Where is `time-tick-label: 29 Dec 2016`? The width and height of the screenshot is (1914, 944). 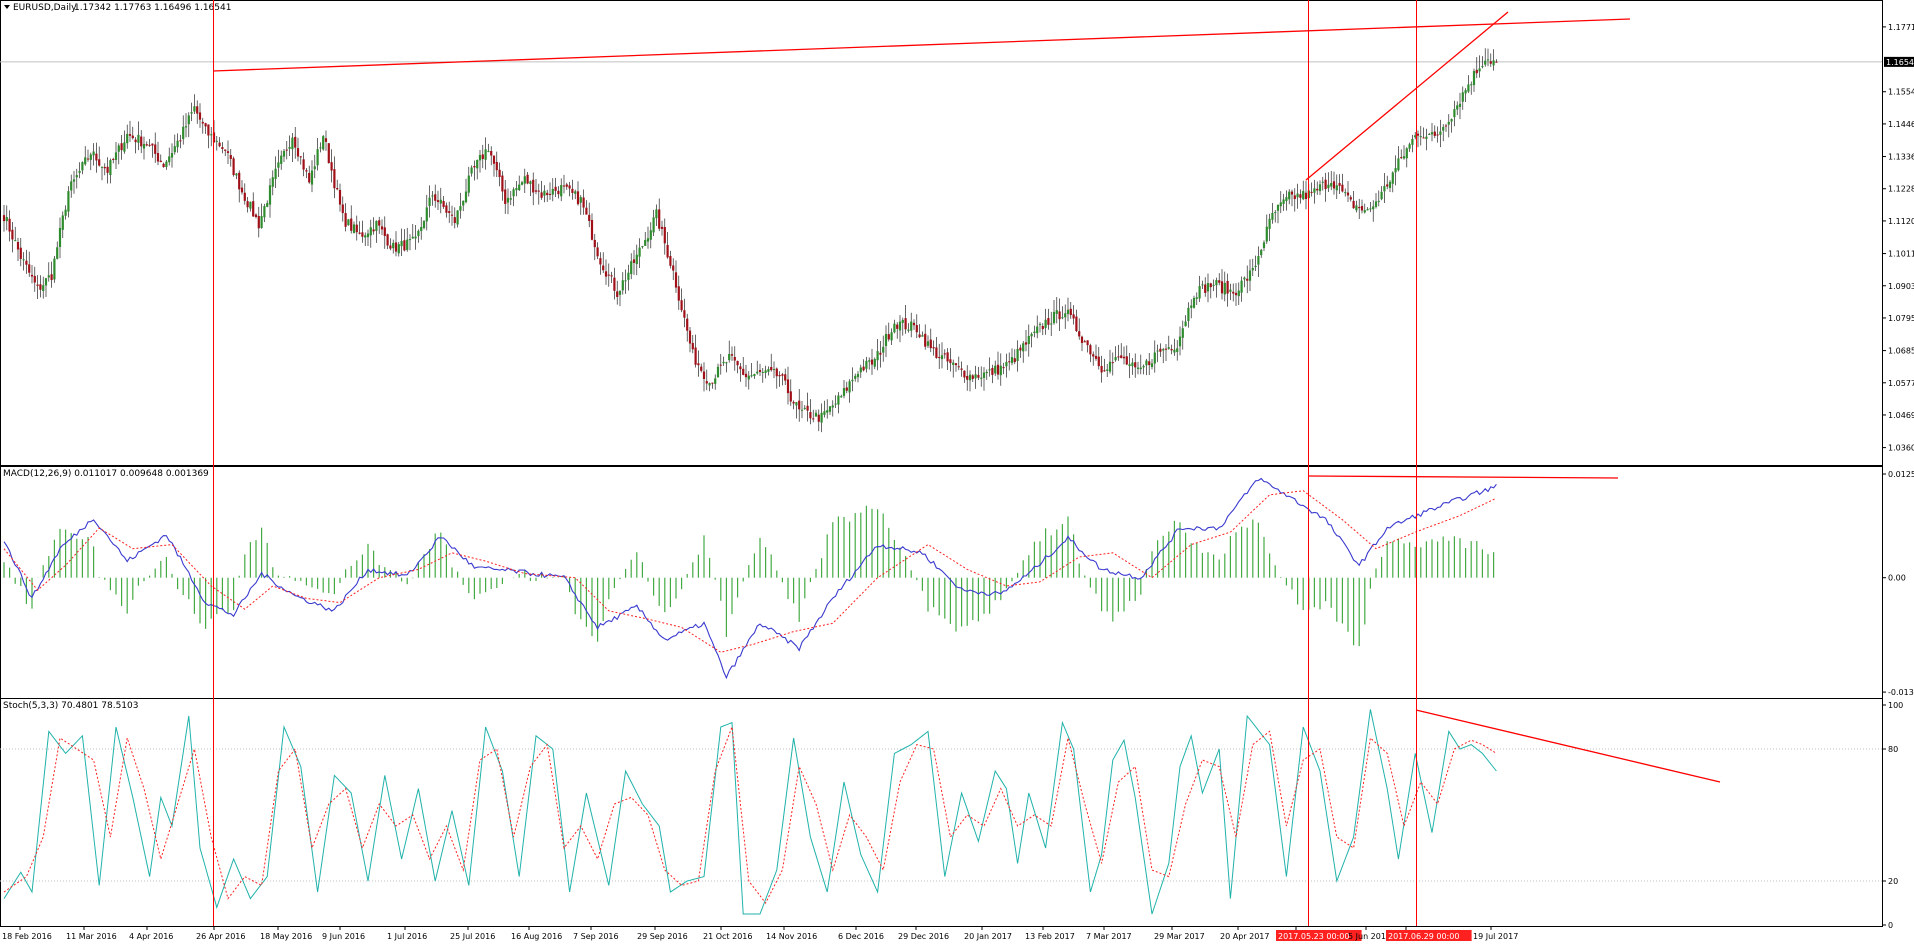 time-tick-label: 29 Dec 2016 is located at coordinates (923, 936).